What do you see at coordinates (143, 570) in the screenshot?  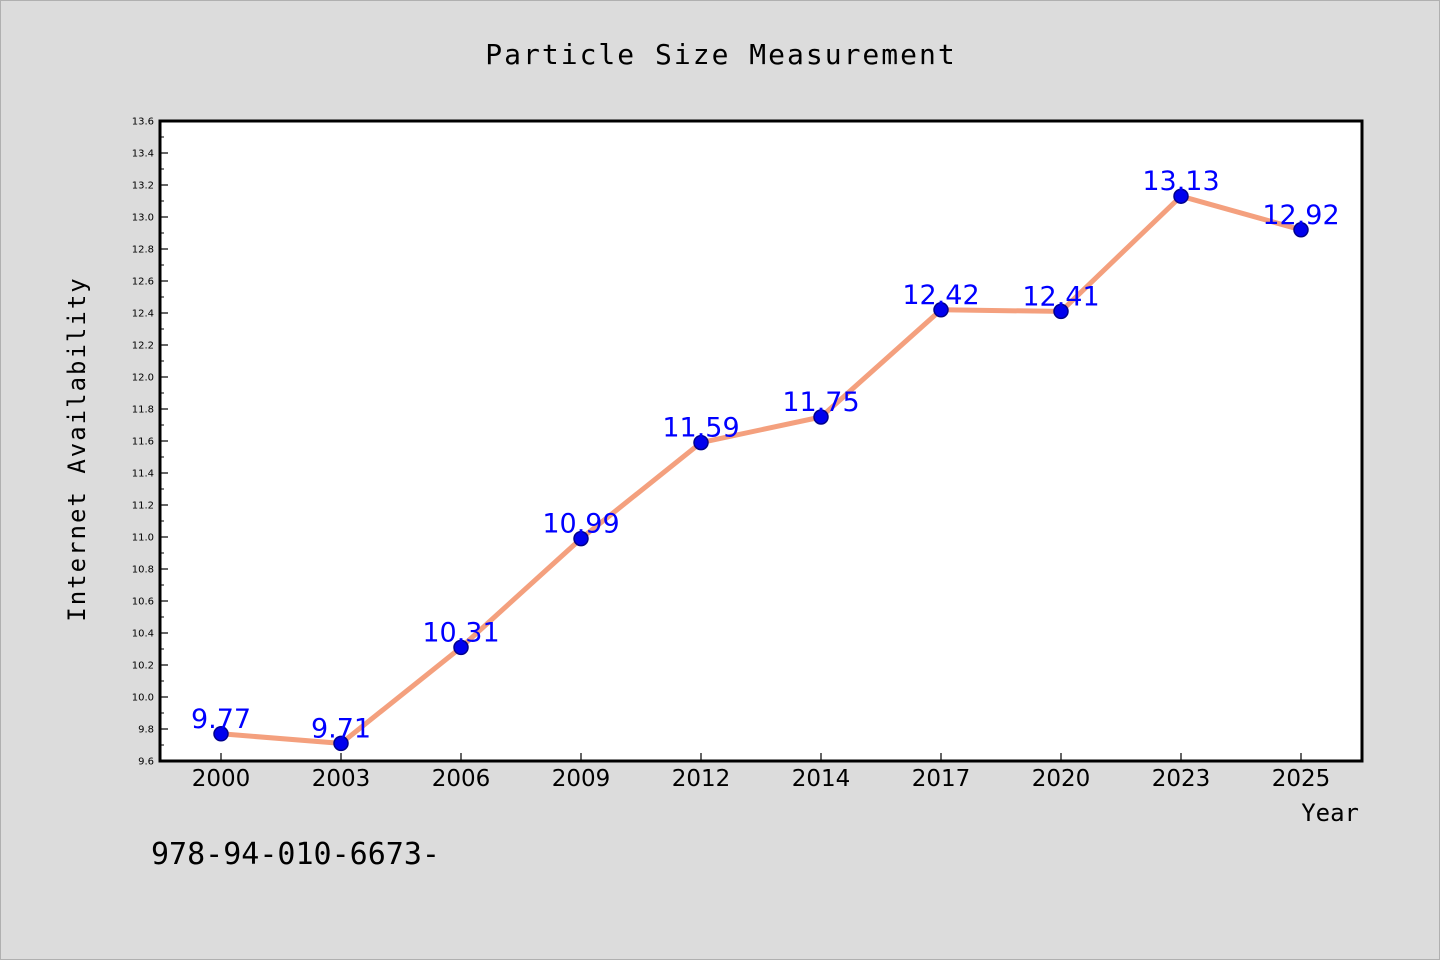 I see `y-tick-label: 10.8` at bounding box center [143, 570].